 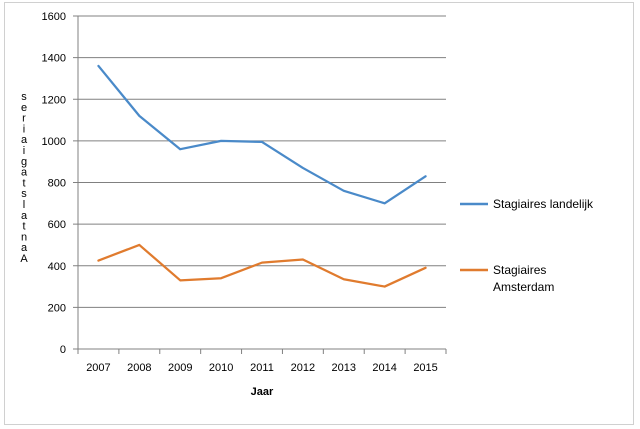 I want to click on y-axis: 0 200 400 600 800 1000 1200 1400 1600, so click(x=60, y=183).